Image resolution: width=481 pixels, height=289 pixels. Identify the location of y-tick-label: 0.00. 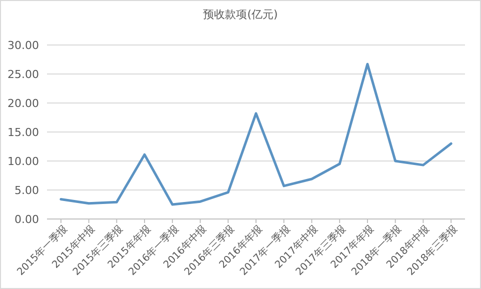
(26, 219).